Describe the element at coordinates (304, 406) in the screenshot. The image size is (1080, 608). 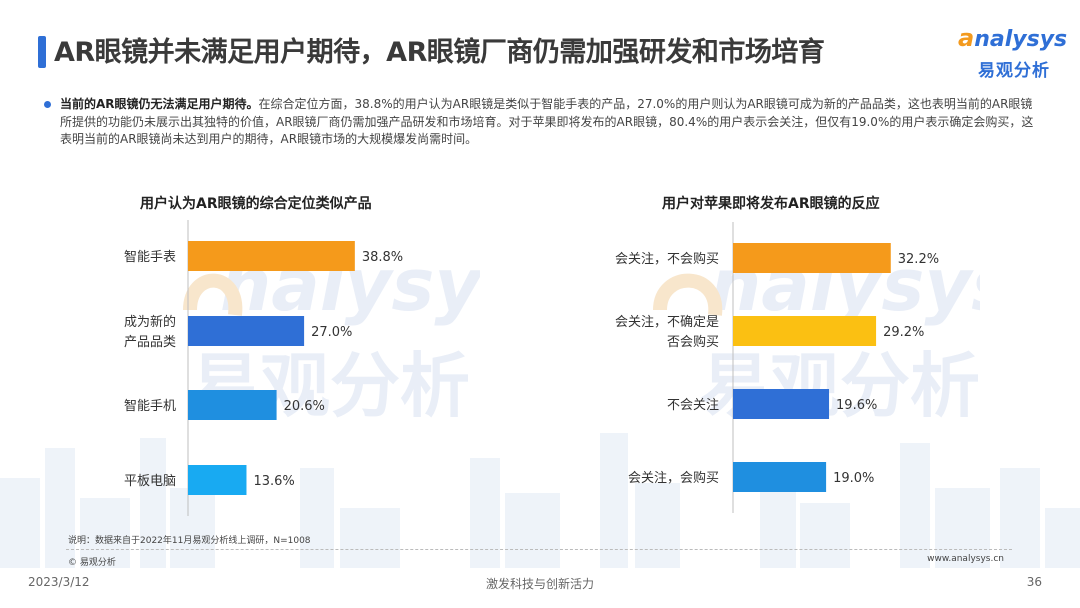
I see `positioning-value-label-2: 20.6%` at that location.